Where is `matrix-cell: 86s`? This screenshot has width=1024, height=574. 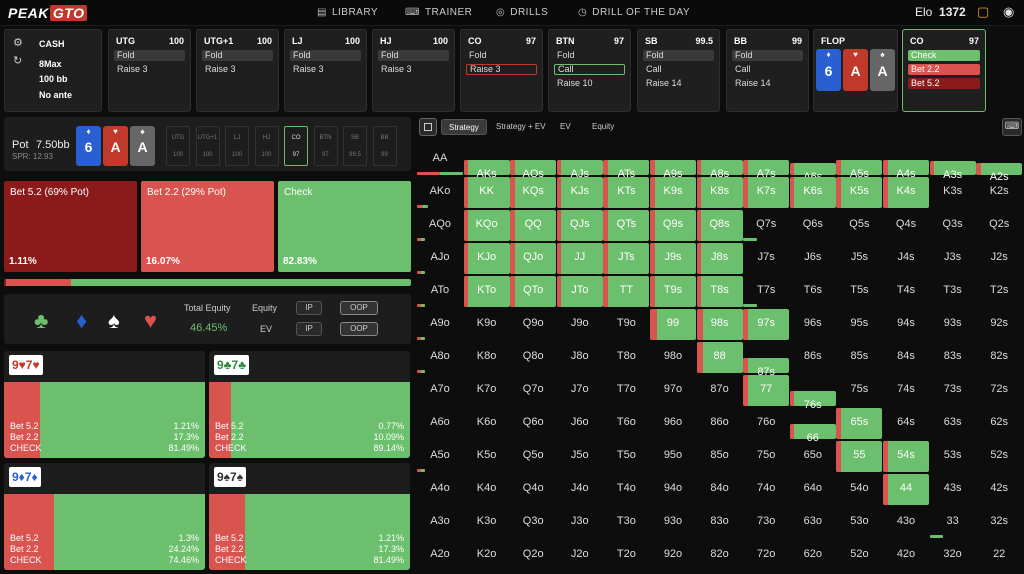 matrix-cell: 86s is located at coordinates (813, 357).